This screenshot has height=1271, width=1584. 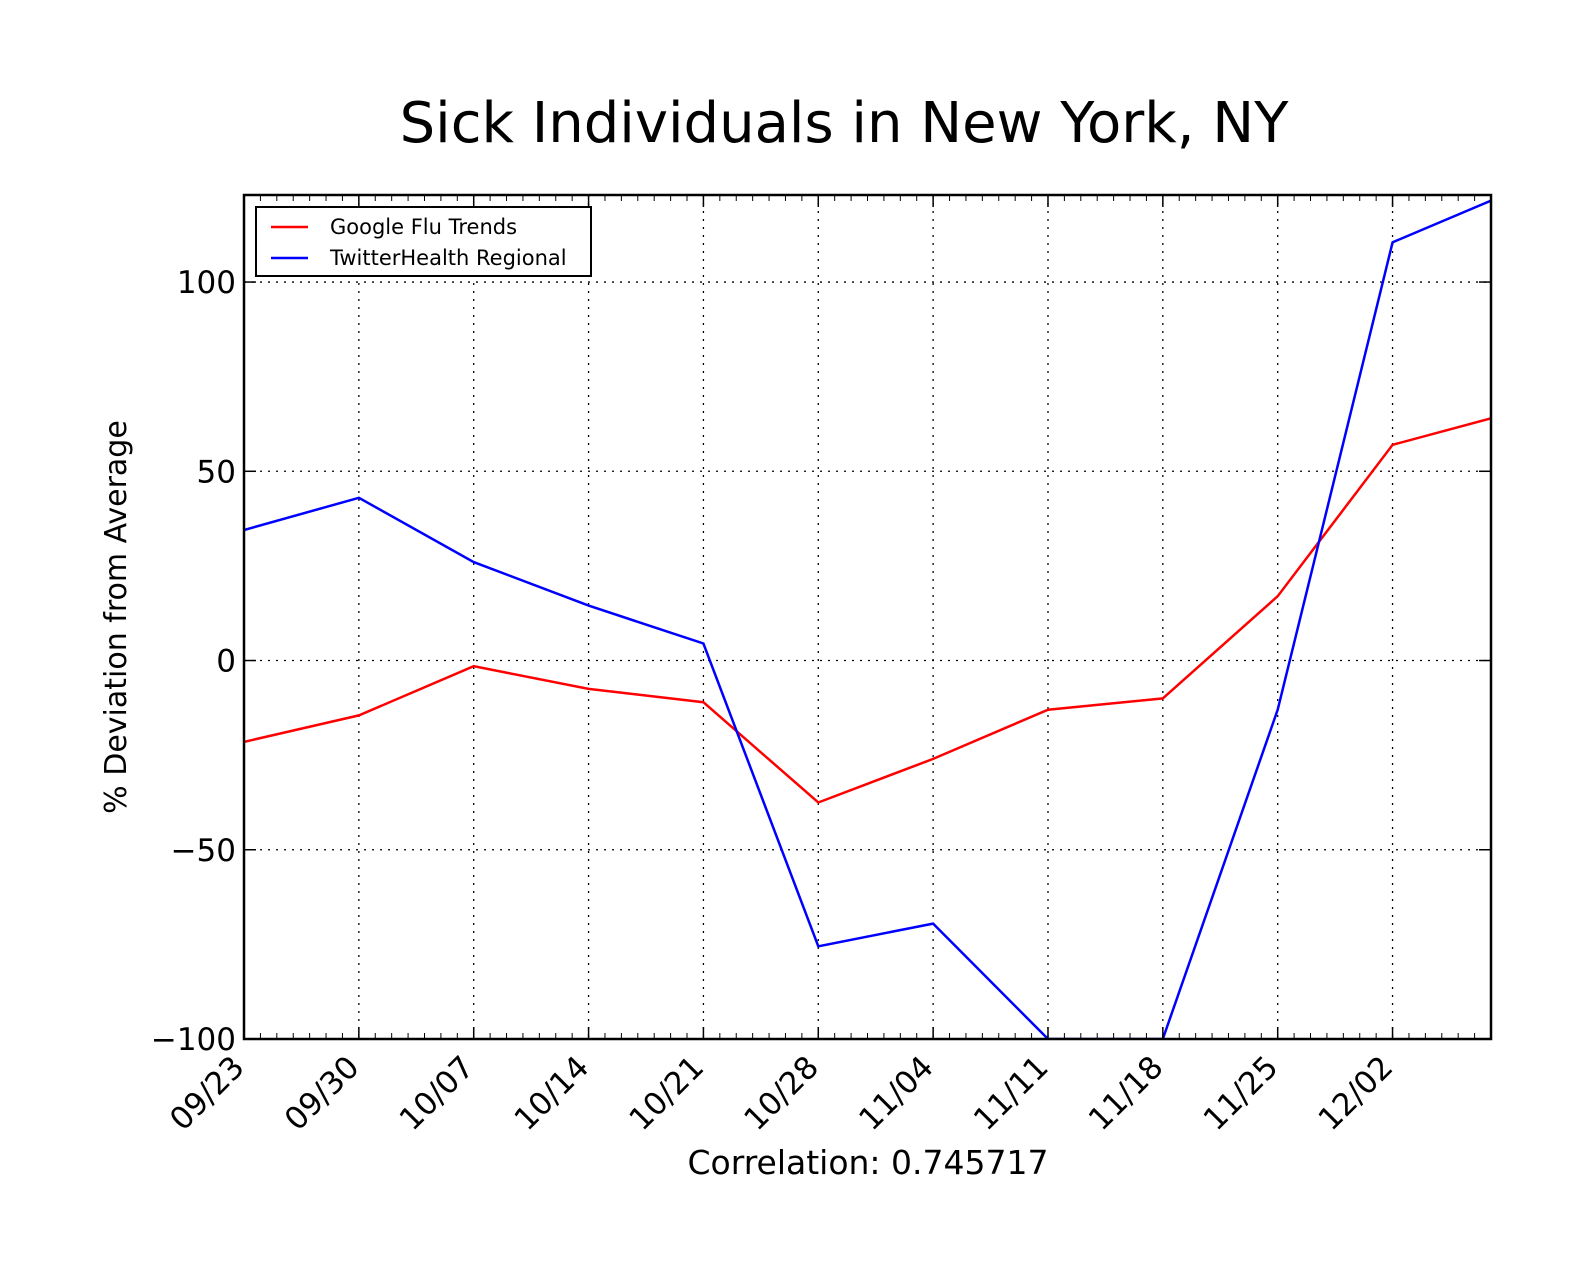 I want to click on x-tick-label: 09/30, so click(x=322, y=1093).